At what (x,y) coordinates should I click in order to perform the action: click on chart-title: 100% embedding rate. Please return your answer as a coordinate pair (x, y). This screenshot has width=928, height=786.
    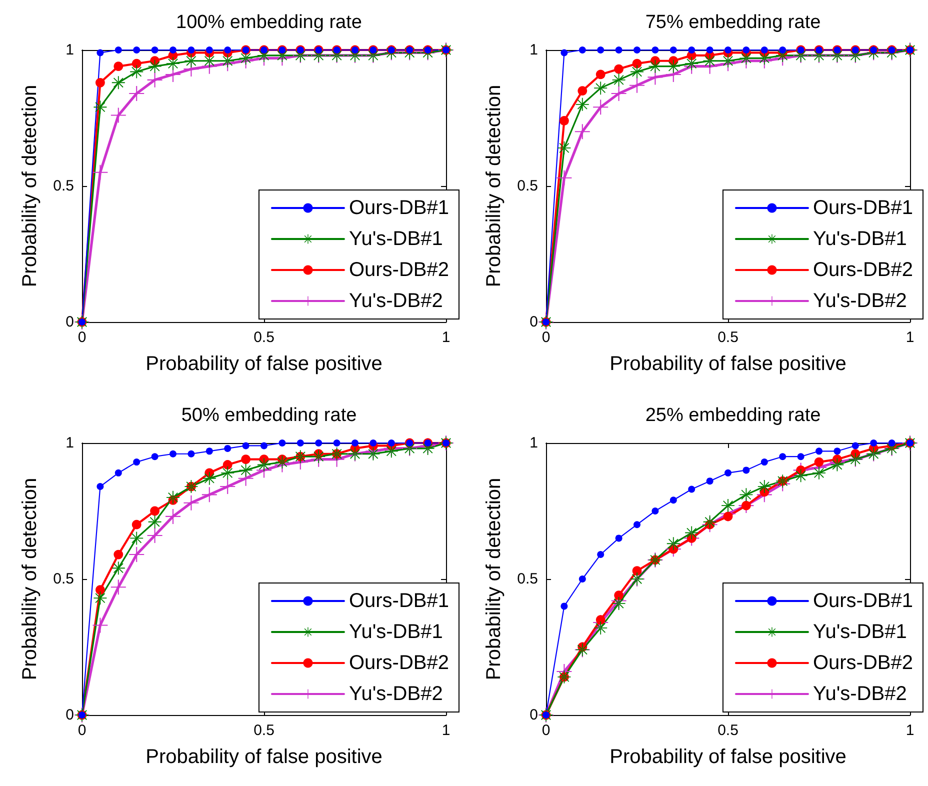
    Looking at the image, I should click on (269, 22).